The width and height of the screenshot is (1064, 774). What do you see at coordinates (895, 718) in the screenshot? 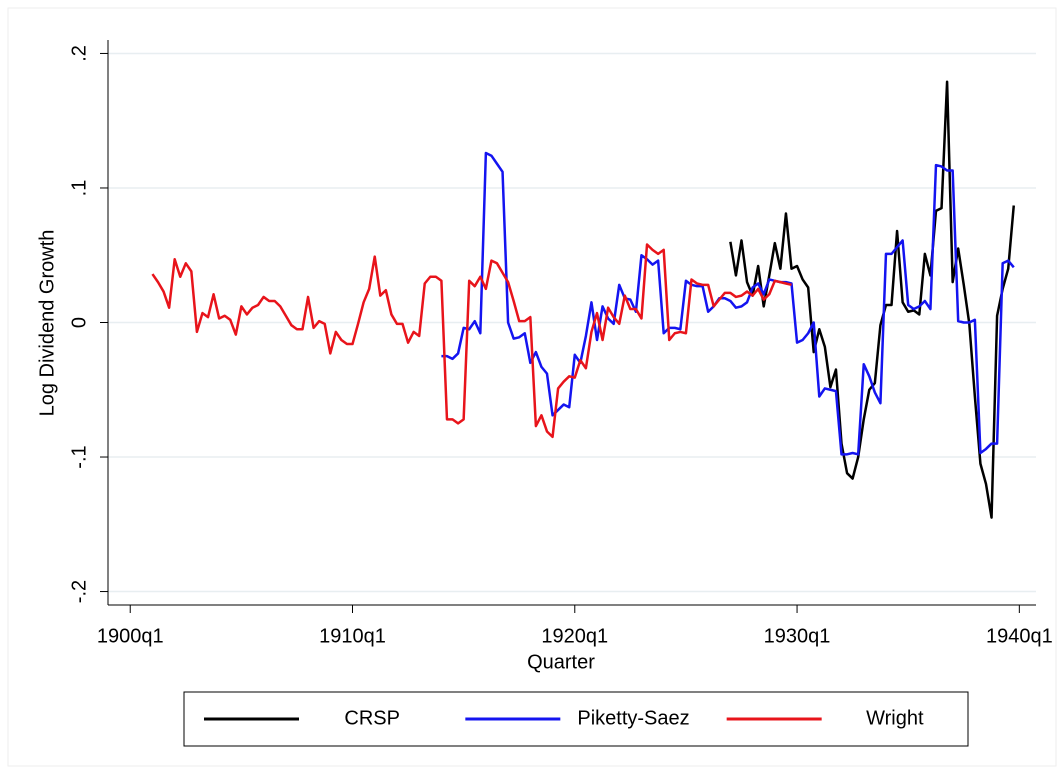
I see `legend-label: Wright` at bounding box center [895, 718].